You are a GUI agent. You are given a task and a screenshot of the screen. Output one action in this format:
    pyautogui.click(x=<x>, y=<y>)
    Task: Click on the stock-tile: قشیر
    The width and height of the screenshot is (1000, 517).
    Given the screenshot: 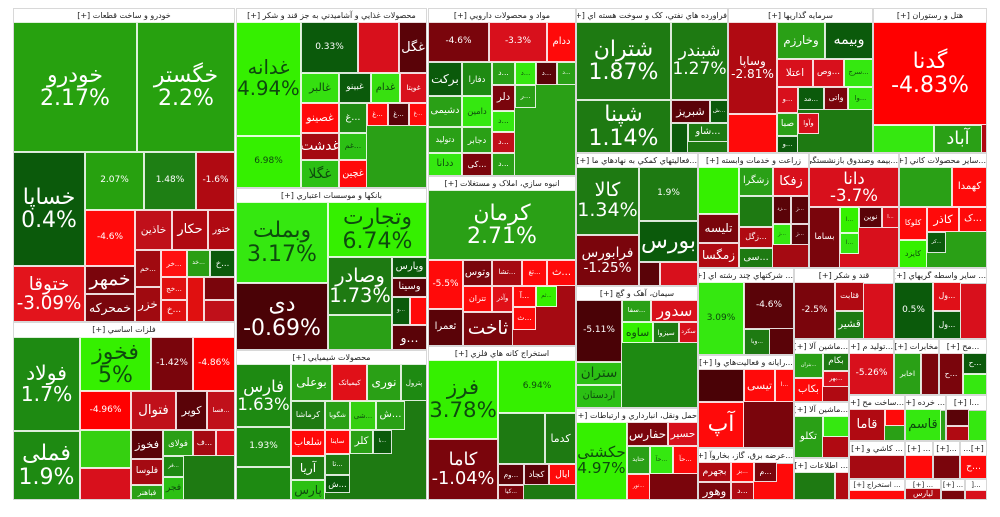 What is the action you would take?
    pyautogui.click(x=849, y=324)
    